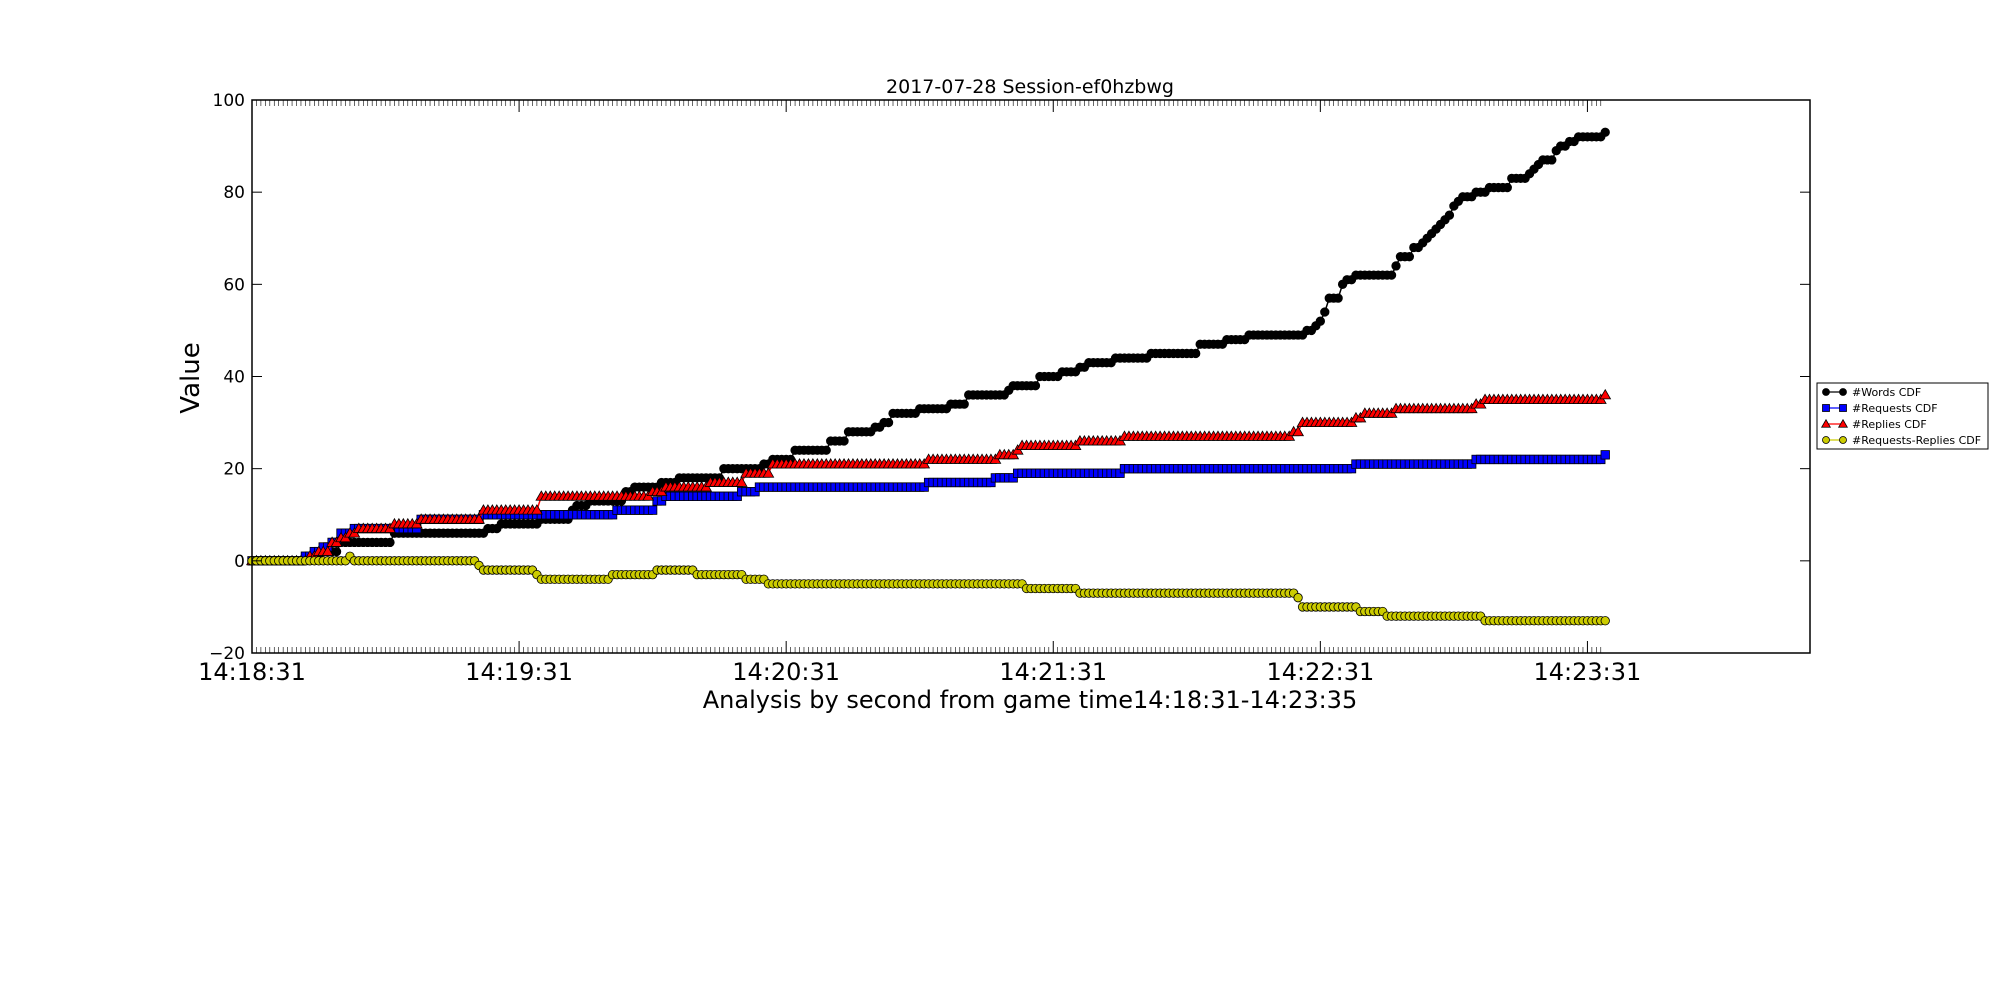 Image resolution: width=2000 pixels, height=1000 pixels. Describe the element at coordinates (252, 672) in the screenshot. I see `x-tick-label: 14:18:31` at that location.